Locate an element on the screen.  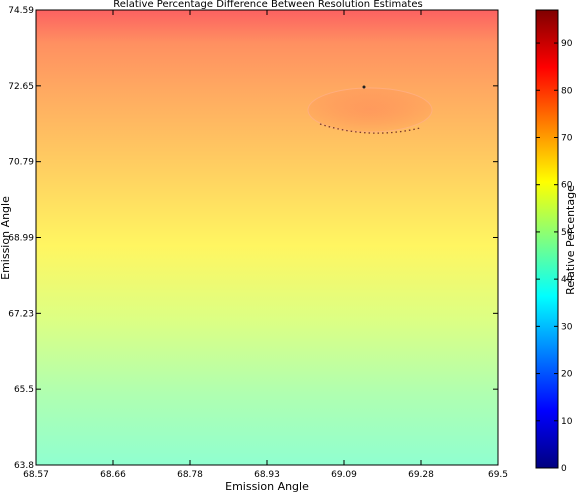
y-tick-label: 67.23 is located at coordinates (21, 314).